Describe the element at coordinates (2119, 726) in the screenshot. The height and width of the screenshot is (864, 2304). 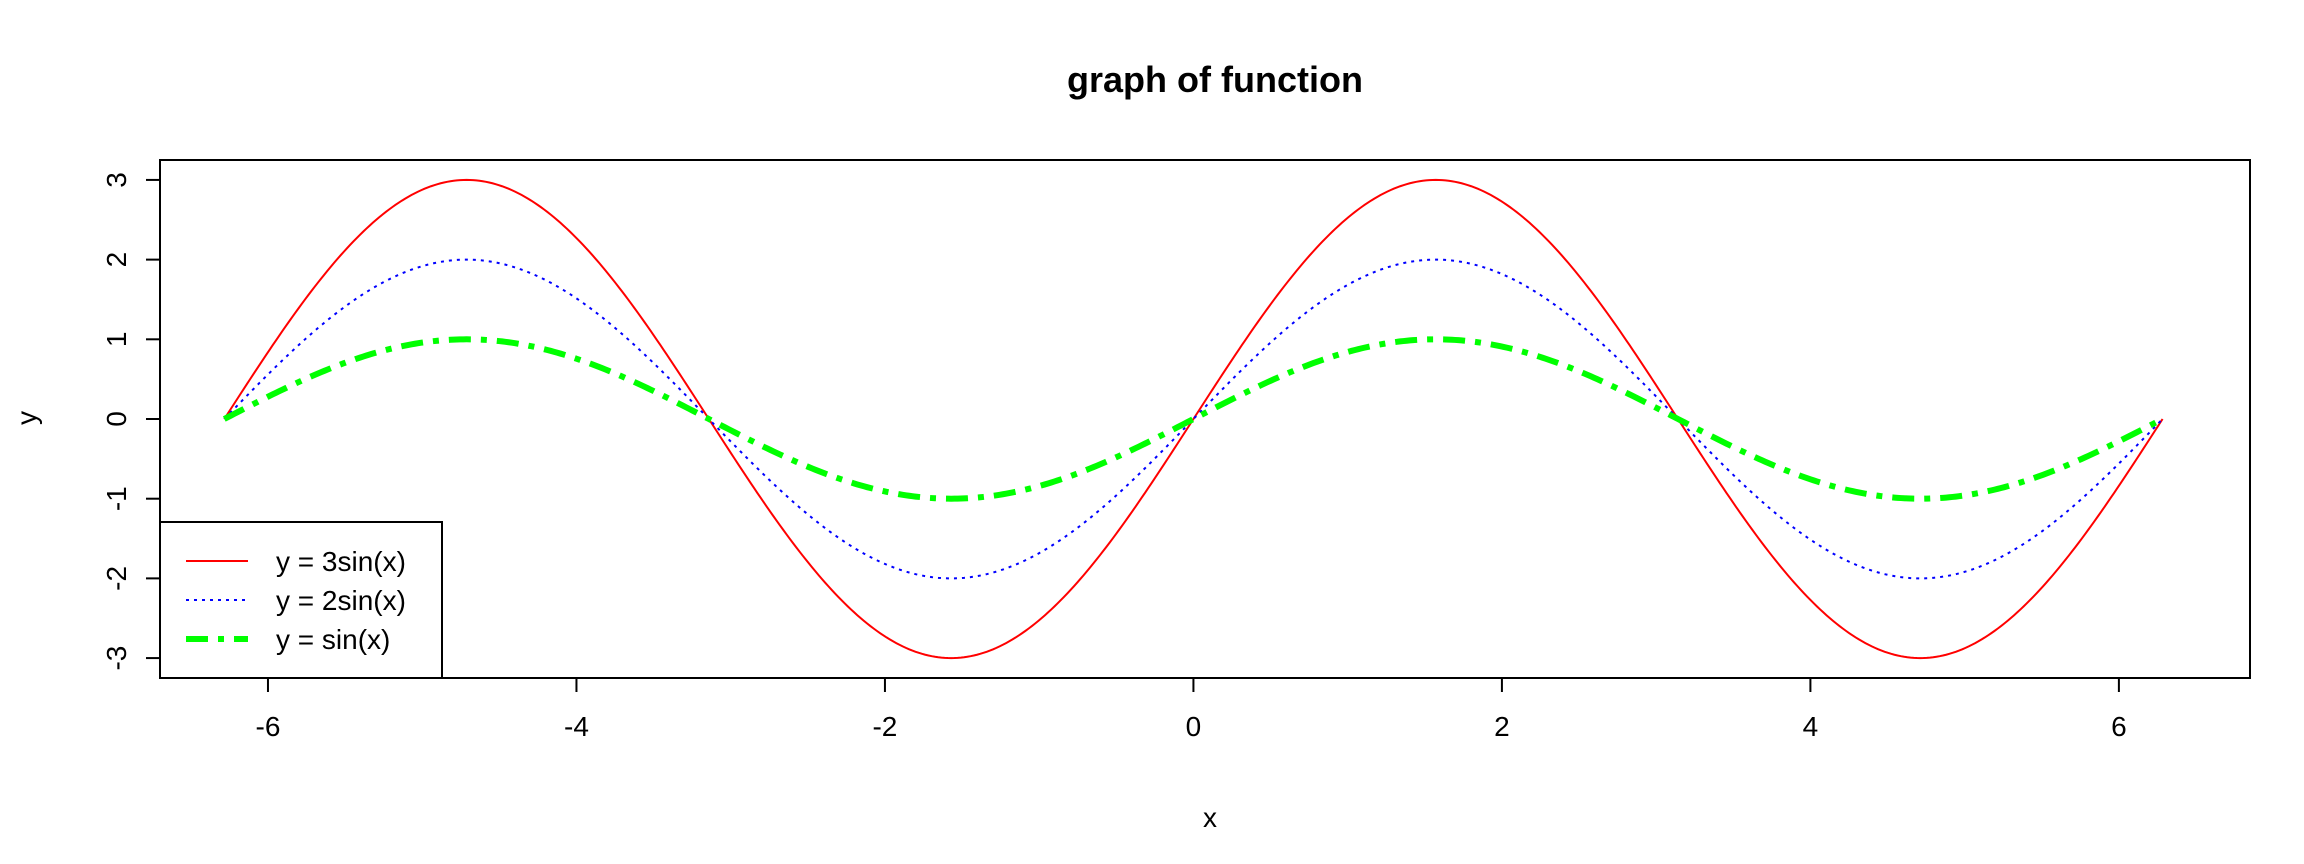
I see `x-tick-label-6: 6` at that location.